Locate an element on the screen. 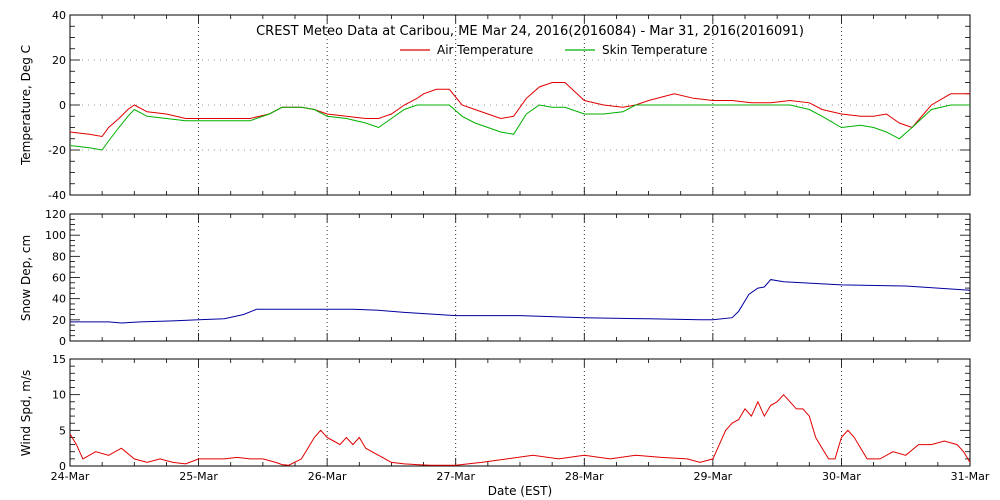 The image size is (1000, 500). temperature-axis-label: Temperature, Deg C is located at coordinates (26, 105).